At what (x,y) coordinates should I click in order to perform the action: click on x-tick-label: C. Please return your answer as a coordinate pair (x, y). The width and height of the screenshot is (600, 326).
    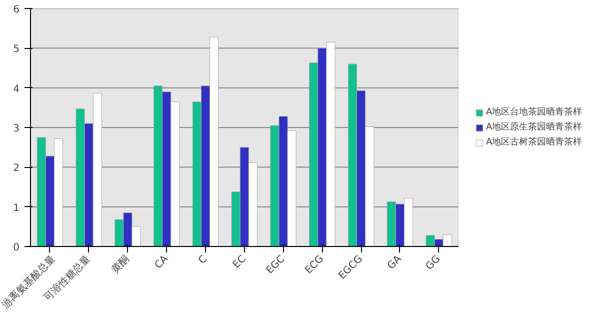
    Looking at the image, I should click on (203, 260).